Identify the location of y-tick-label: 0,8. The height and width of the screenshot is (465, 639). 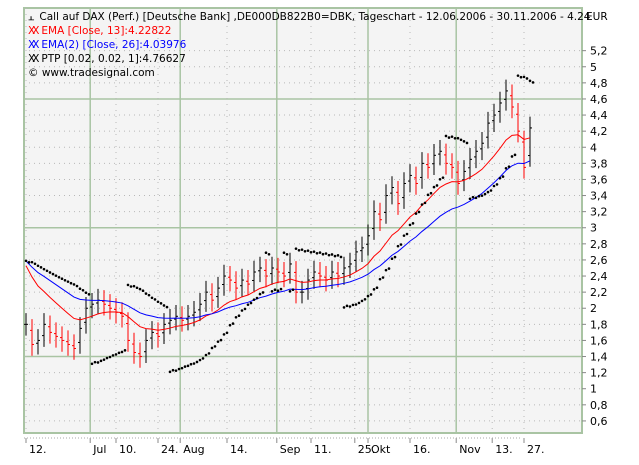
(599, 405).